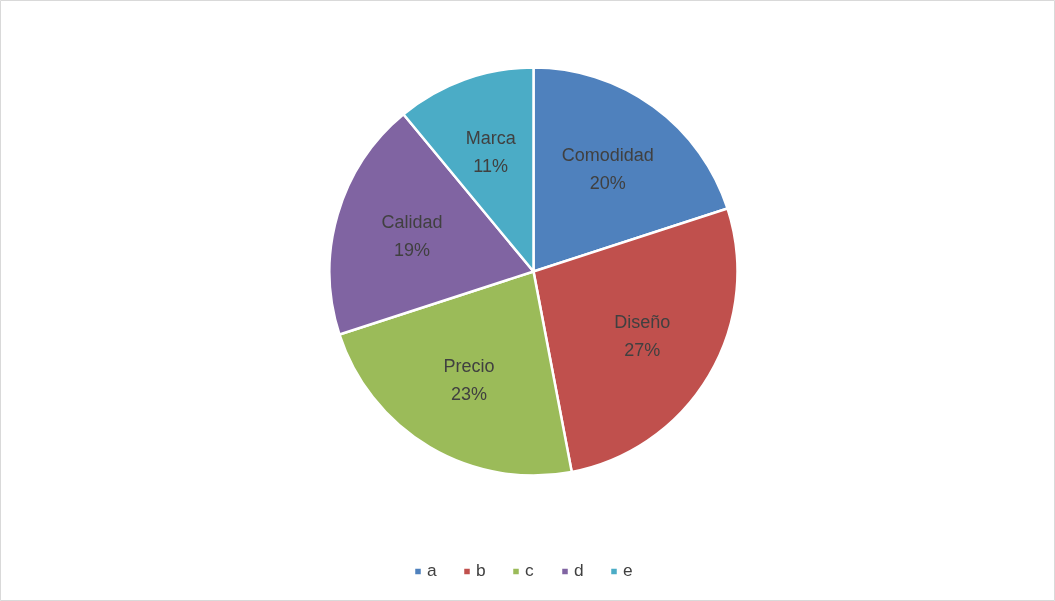  What do you see at coordinates (412, 236) in the screenshot?
I see `data-label: Calidad 19%` at bounding box center [412, 236].